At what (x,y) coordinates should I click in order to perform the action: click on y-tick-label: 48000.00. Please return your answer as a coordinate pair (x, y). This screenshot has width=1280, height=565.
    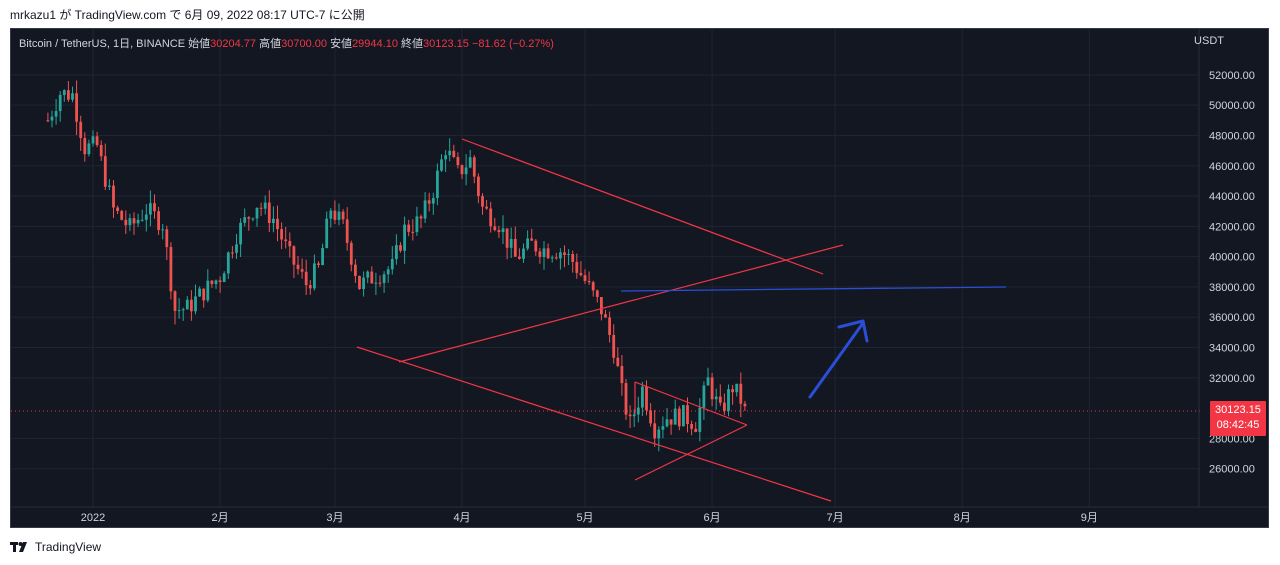
    Looking at the image, I should click on (1232, 136).